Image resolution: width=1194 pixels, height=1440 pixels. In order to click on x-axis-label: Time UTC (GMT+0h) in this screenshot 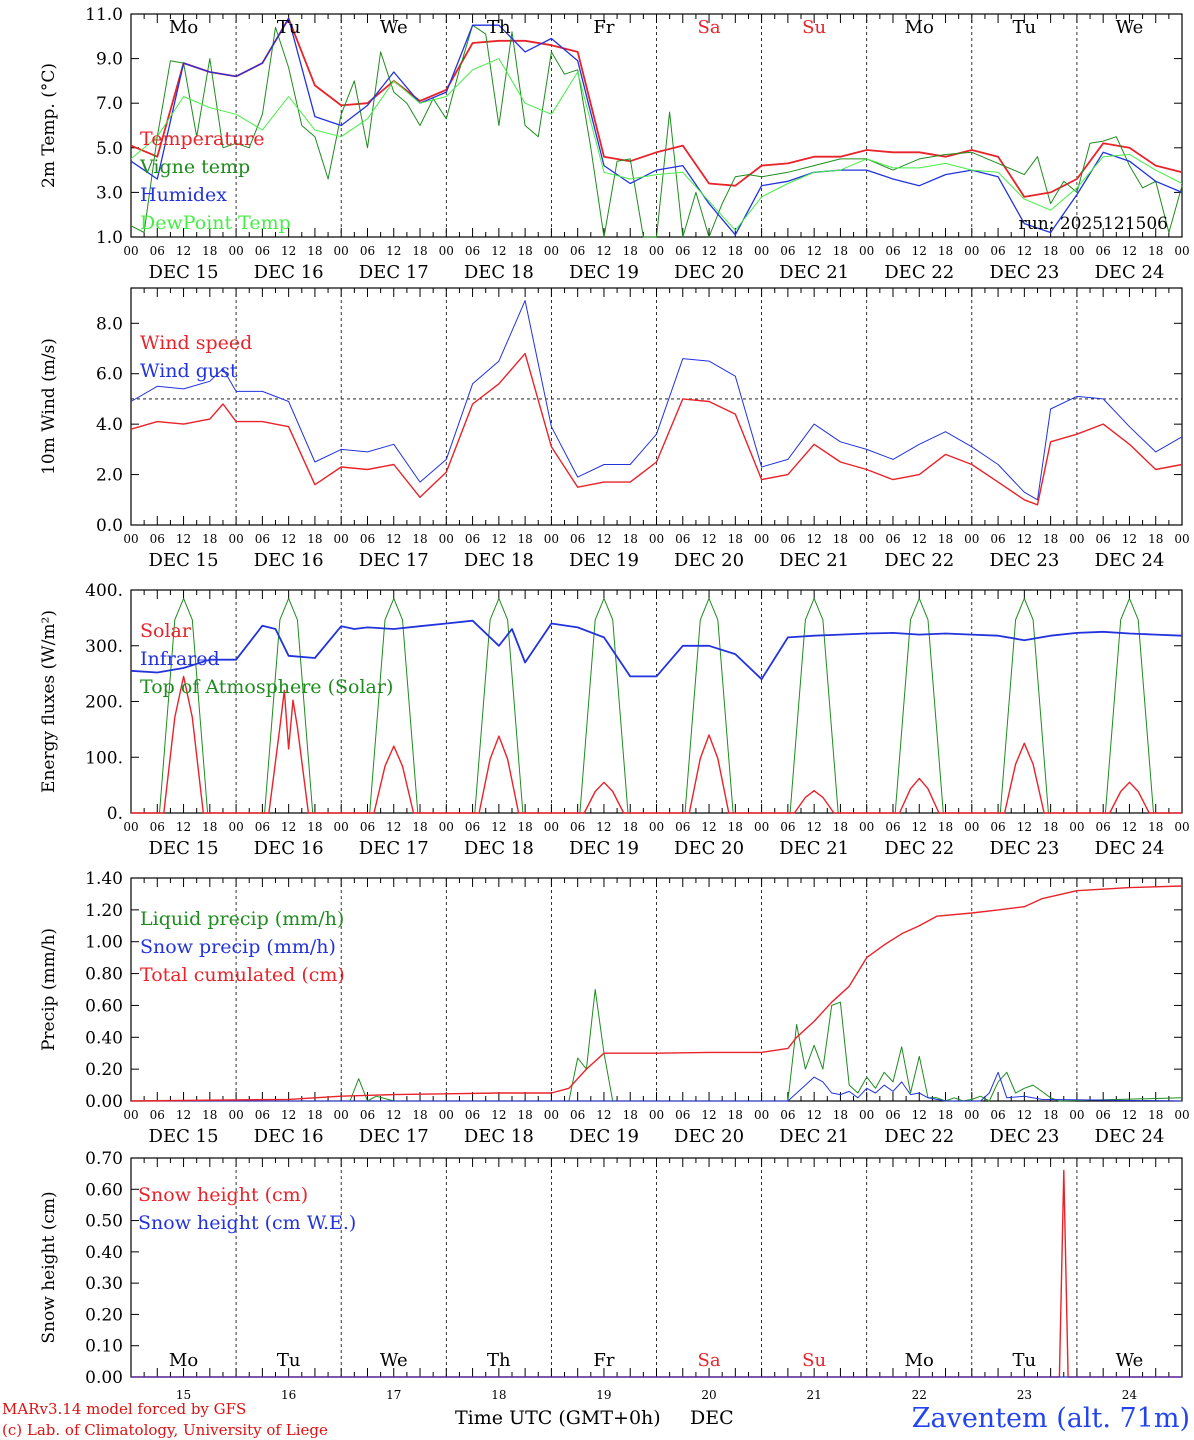, I will do `click(558, 1418)`.